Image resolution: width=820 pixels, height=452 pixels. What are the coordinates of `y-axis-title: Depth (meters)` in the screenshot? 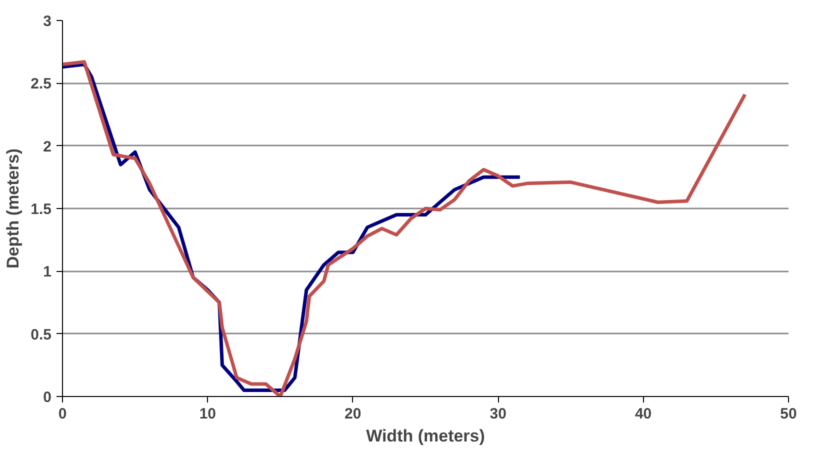 It's located at (13, 208).